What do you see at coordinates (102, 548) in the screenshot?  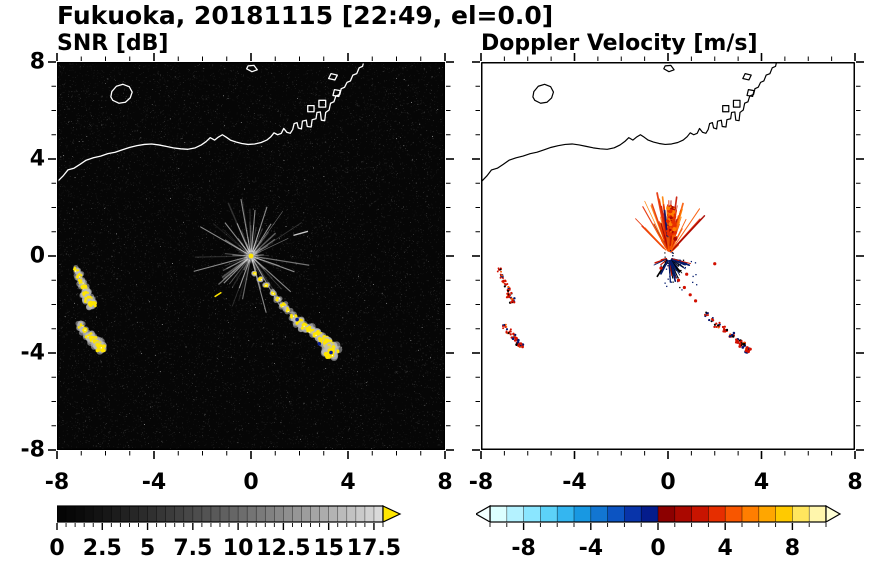 I see `colorbar-tick-label: 2.5` at bounding box center [102, 548].